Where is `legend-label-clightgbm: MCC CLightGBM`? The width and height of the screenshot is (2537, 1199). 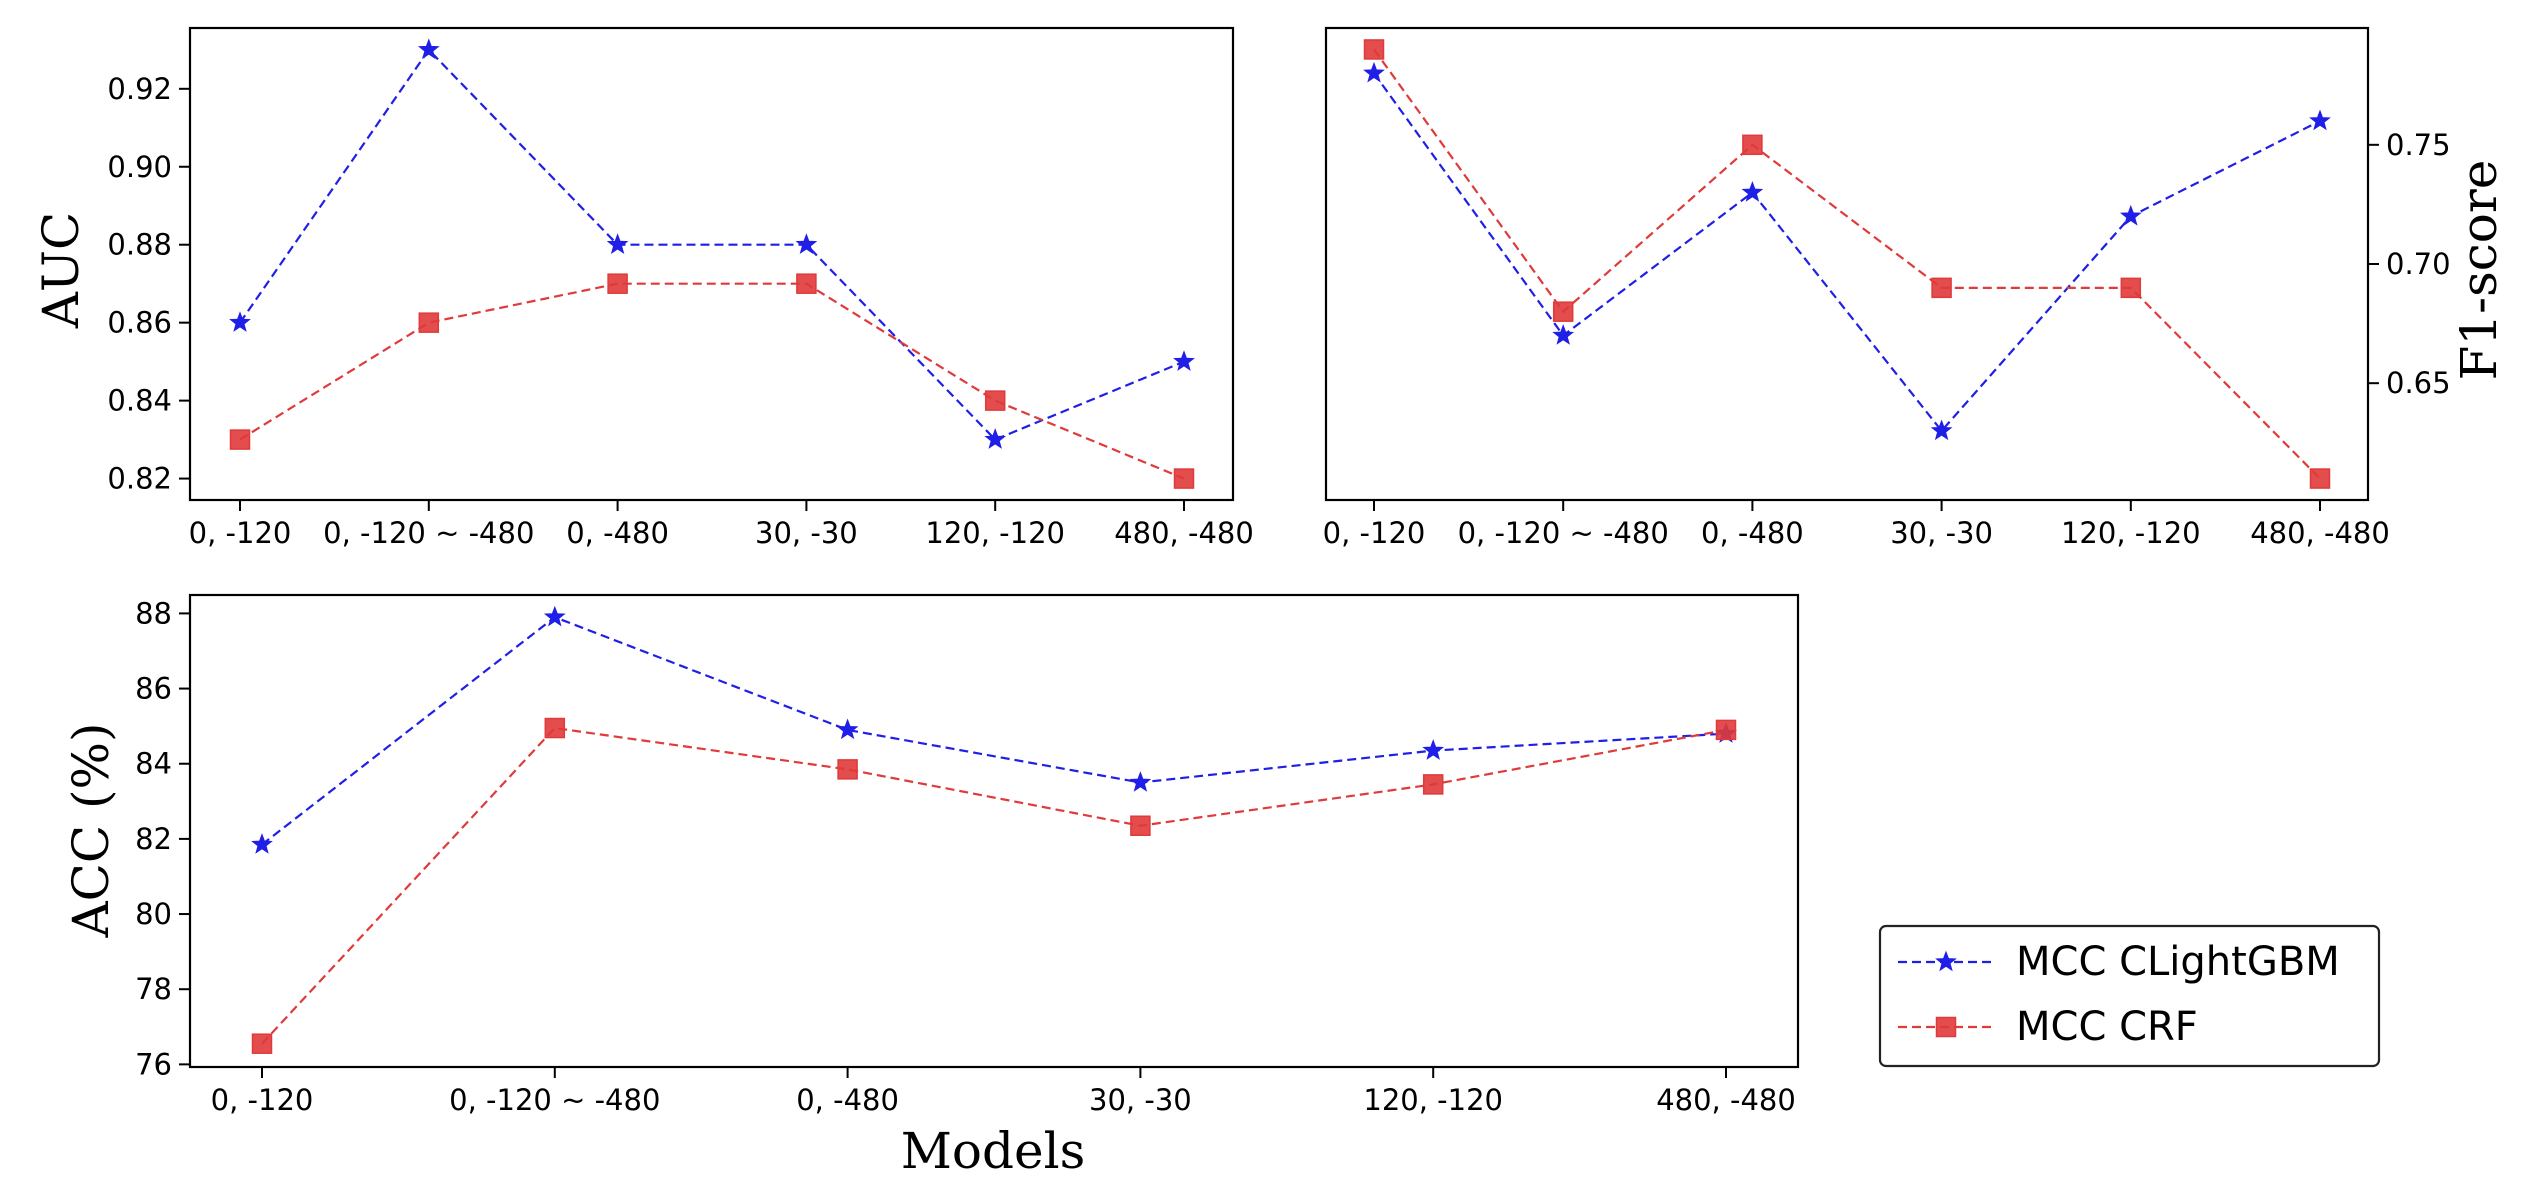
legend-label-clightgbm: MCC CLightGBM is located at coordinates (2178, 962).